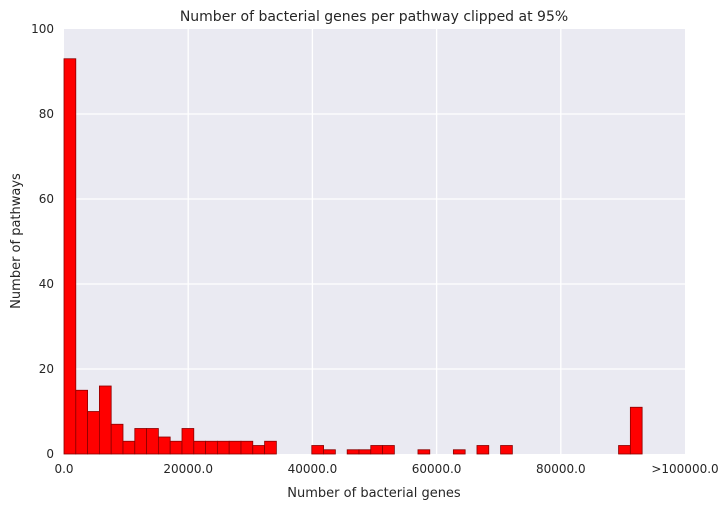 The width and height of the screenshot is (726, 509). I want to click on x-tick-label: 60000.0, so click(437, 469).